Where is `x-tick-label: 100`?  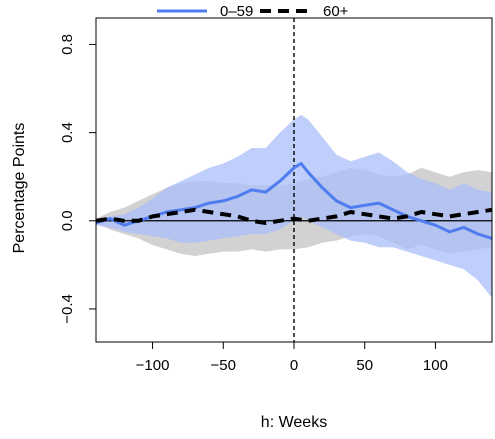
x-tick-label: 100 is located at coordinates (435, 365).